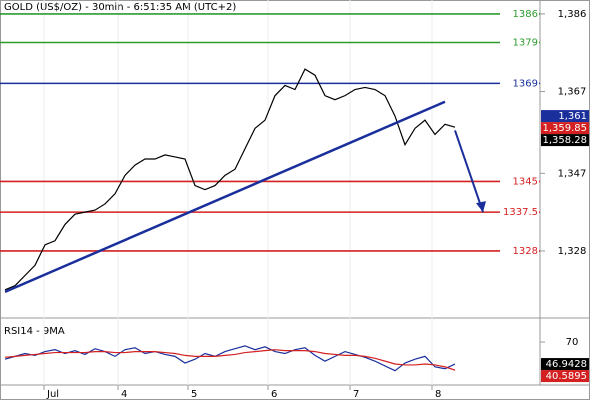 Image resolution: width=590 pixels, height=400 pixels. Describe the element at coordinates (572, 14) in the screenshot. I see `y-tick-label: 1,386` at that location.